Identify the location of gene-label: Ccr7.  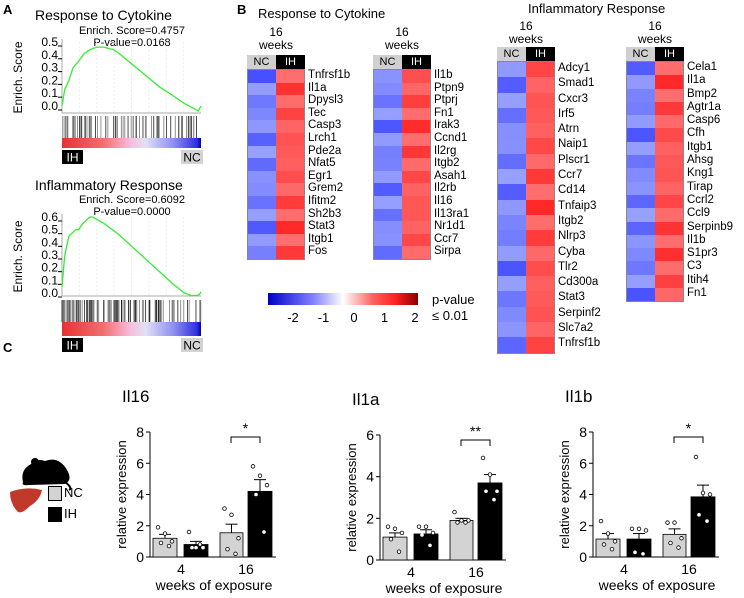
(570, 175).